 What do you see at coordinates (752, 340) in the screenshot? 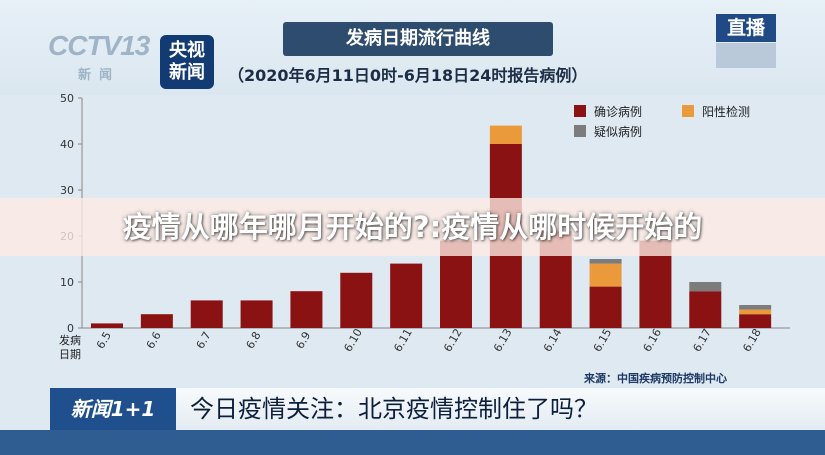
I see `x-tick-label: 6.18` at bounding box center [752, 340].